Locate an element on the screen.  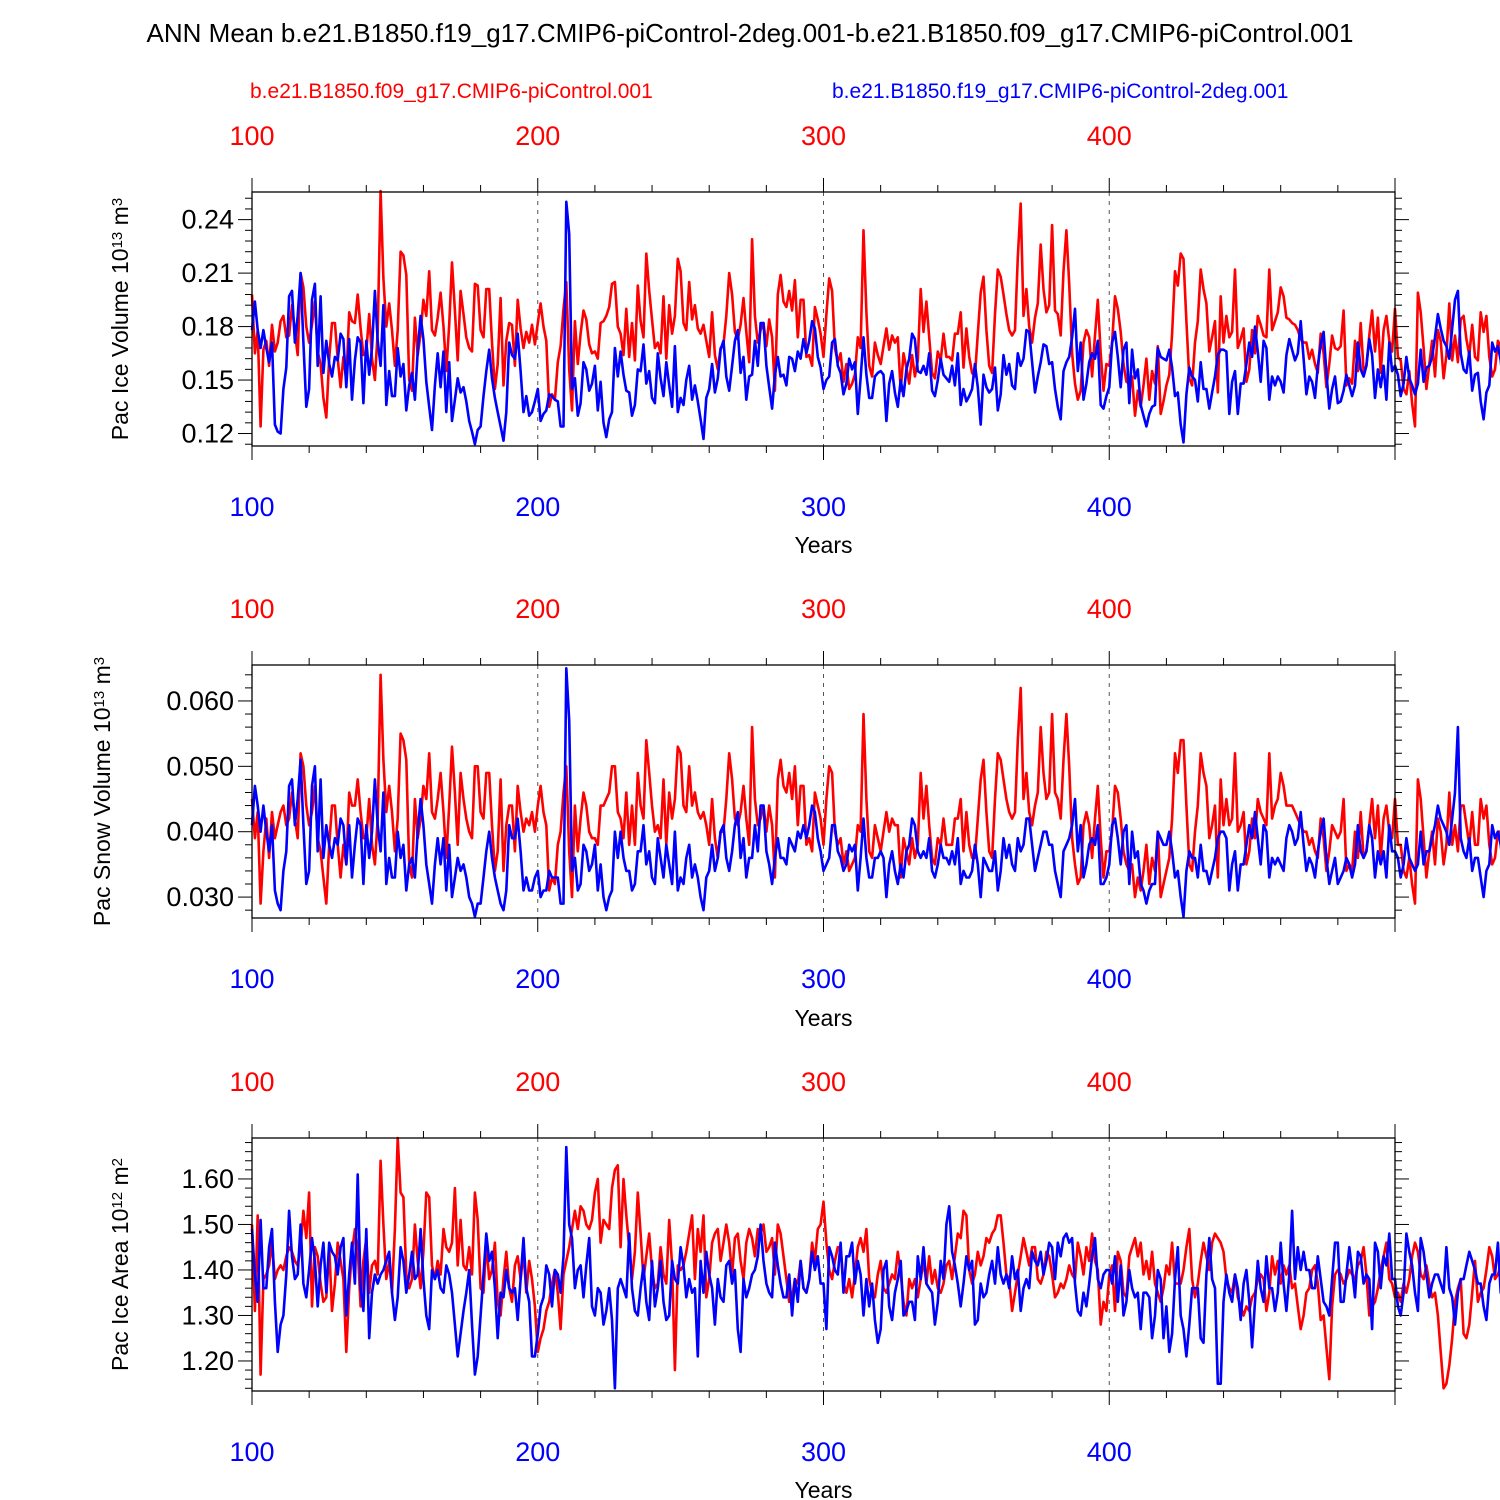
y-tick-label: 1.20 is located at coordinates (207, 1361).